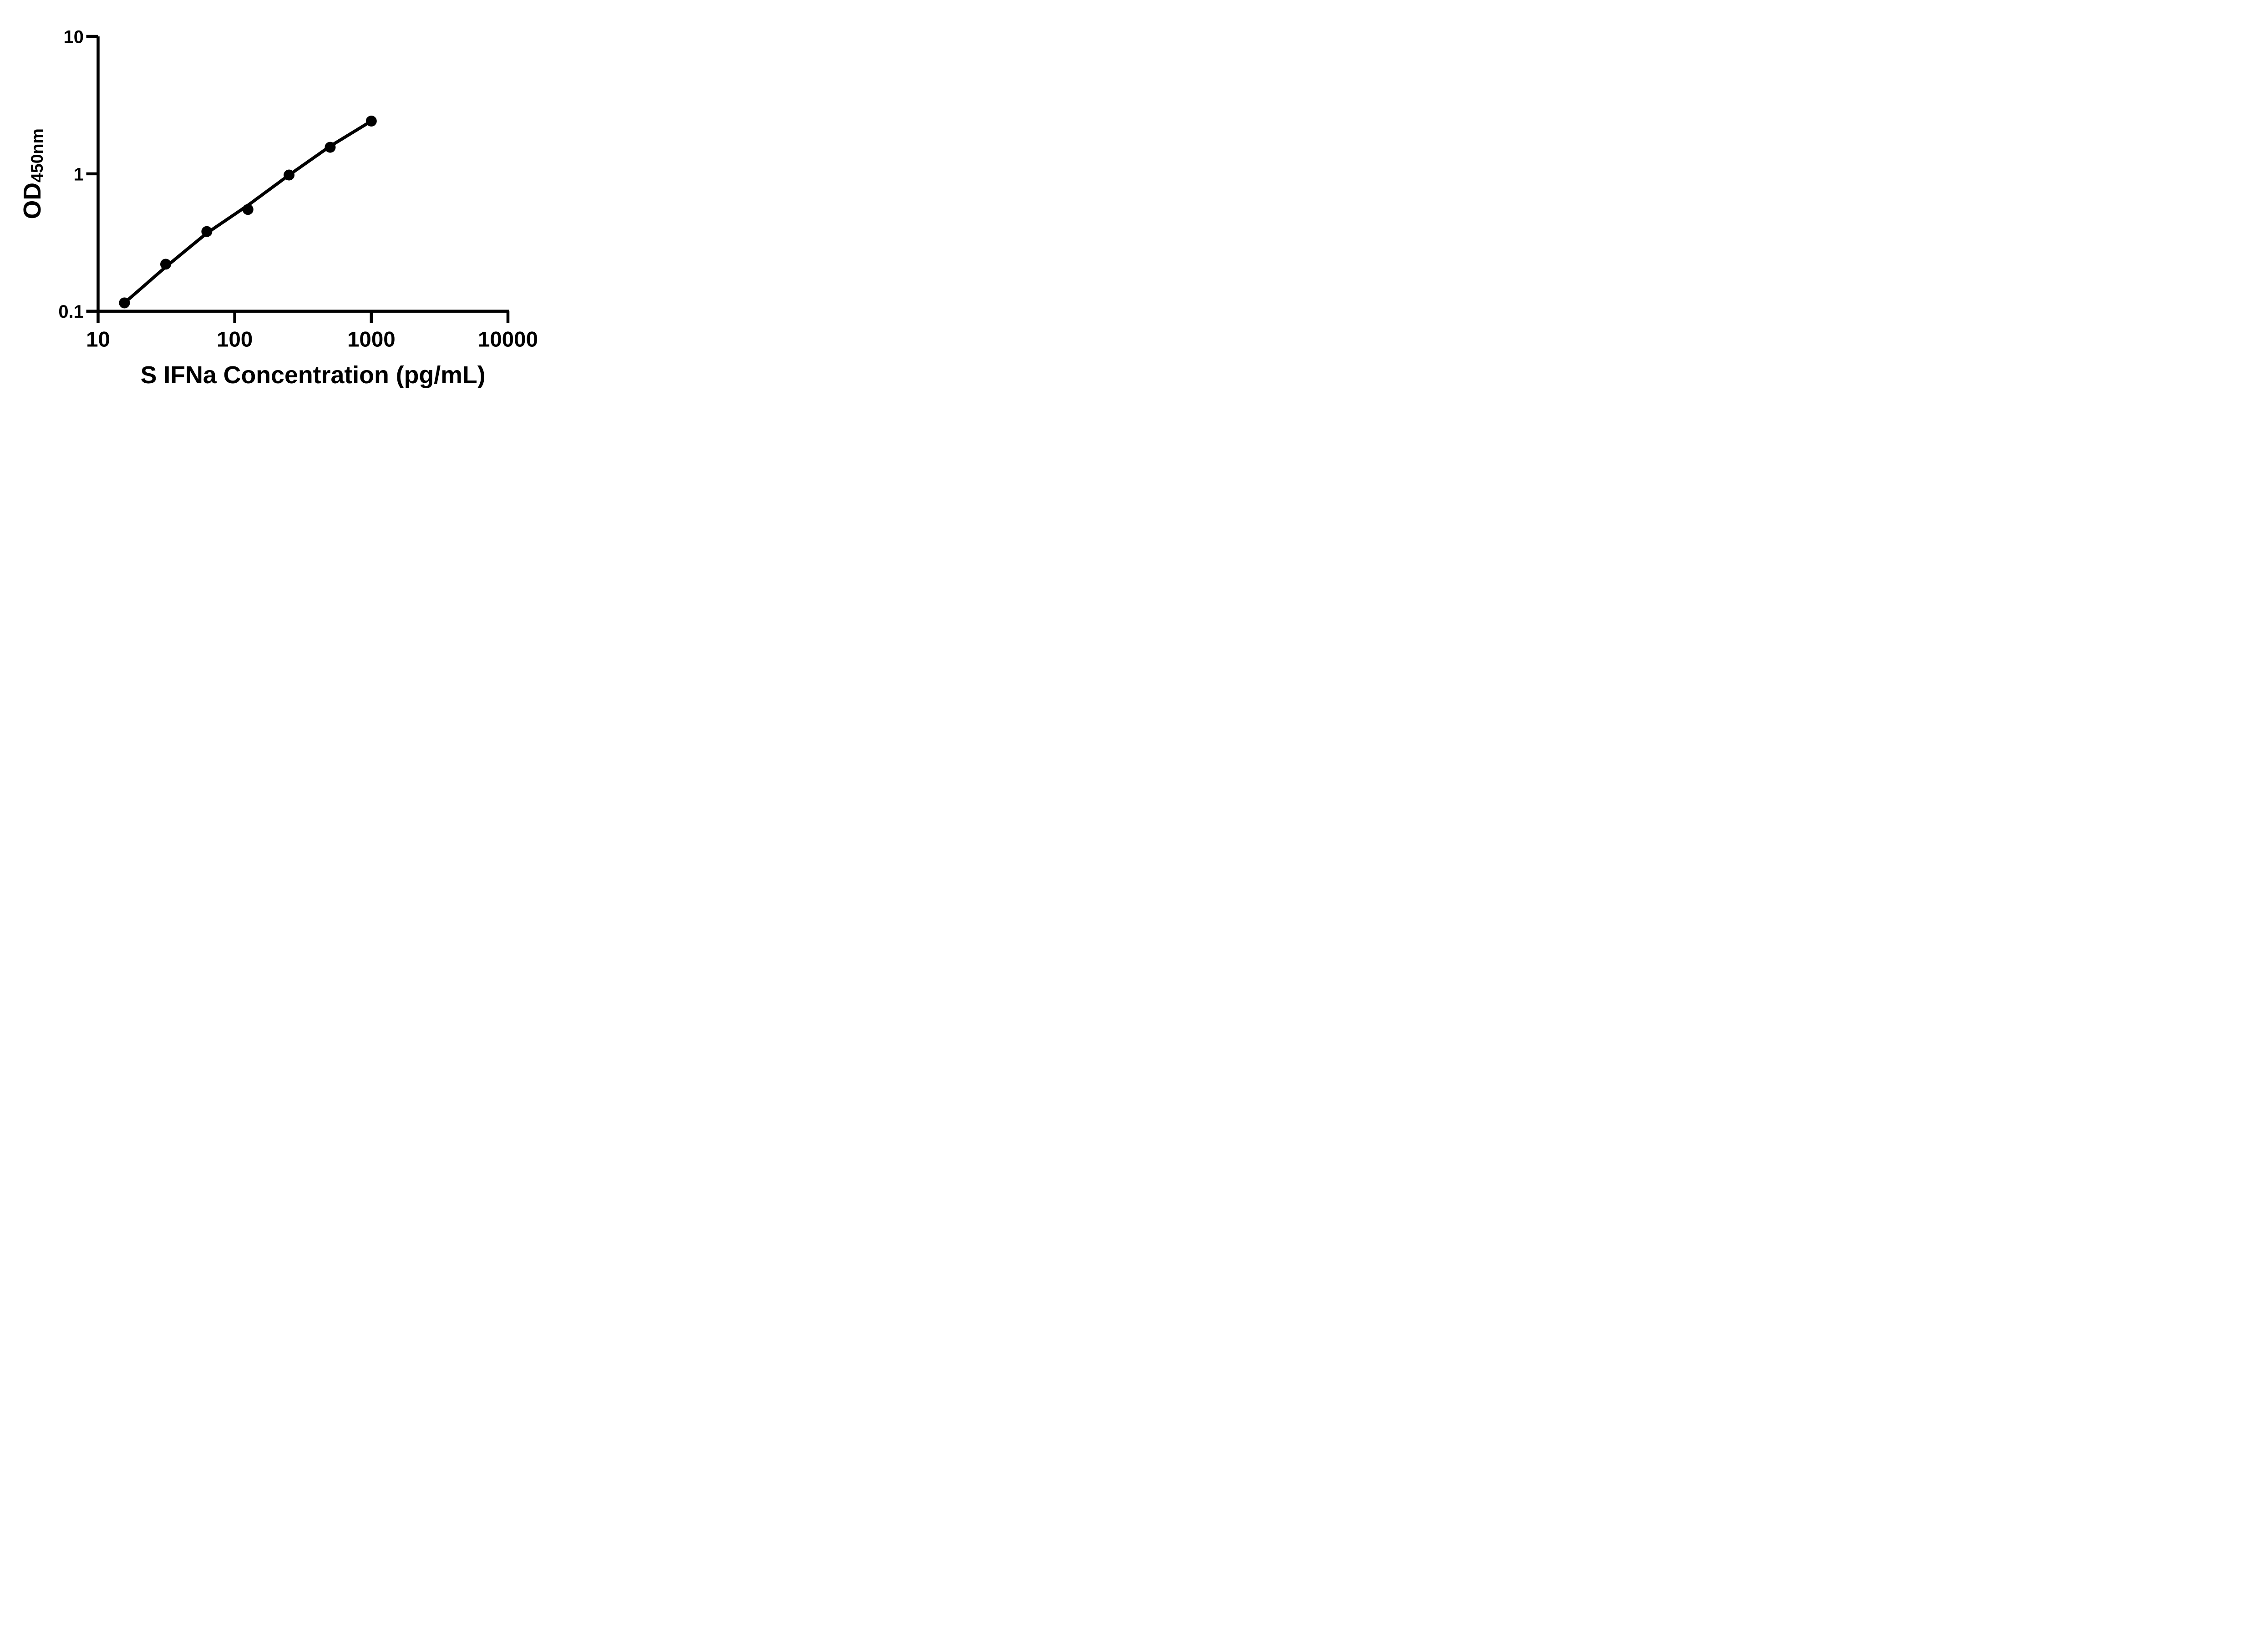 The width and height of the screenshot is (2268, 1639). I want to click on y-axis-title-main: OD, so click(32, 201).